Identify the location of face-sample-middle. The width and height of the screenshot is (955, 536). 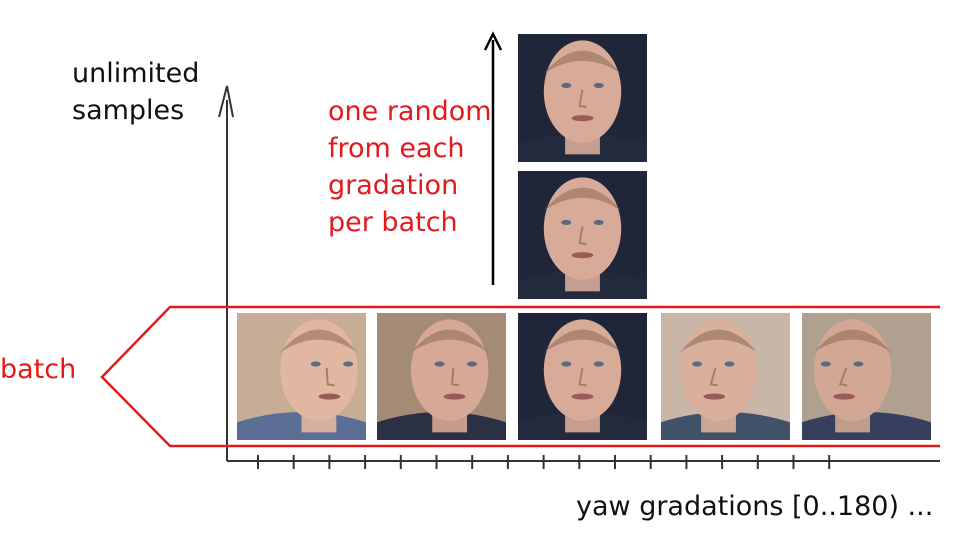
(582, 235).